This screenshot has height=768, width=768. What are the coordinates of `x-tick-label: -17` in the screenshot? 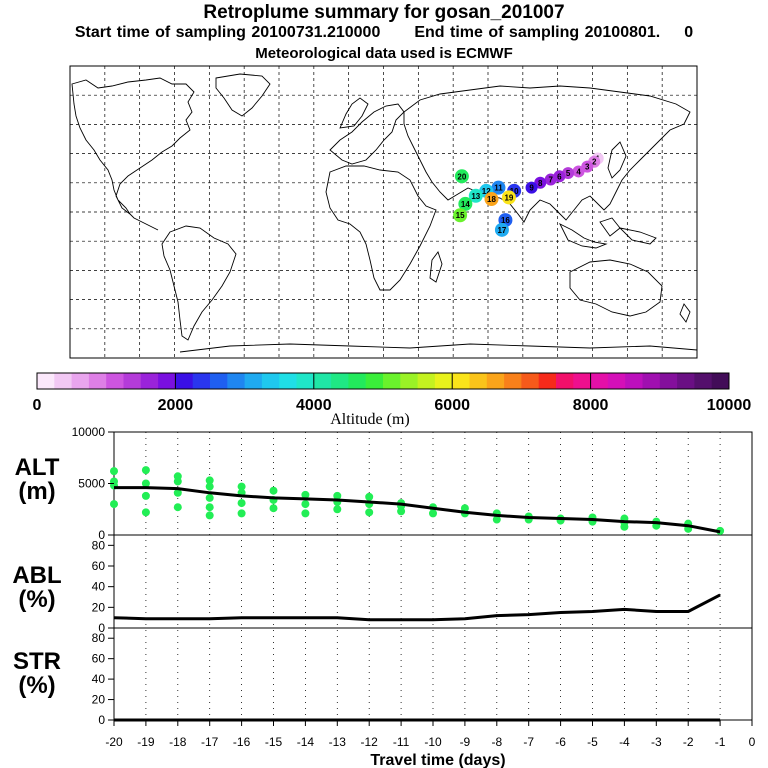 It's located at (210, 742).